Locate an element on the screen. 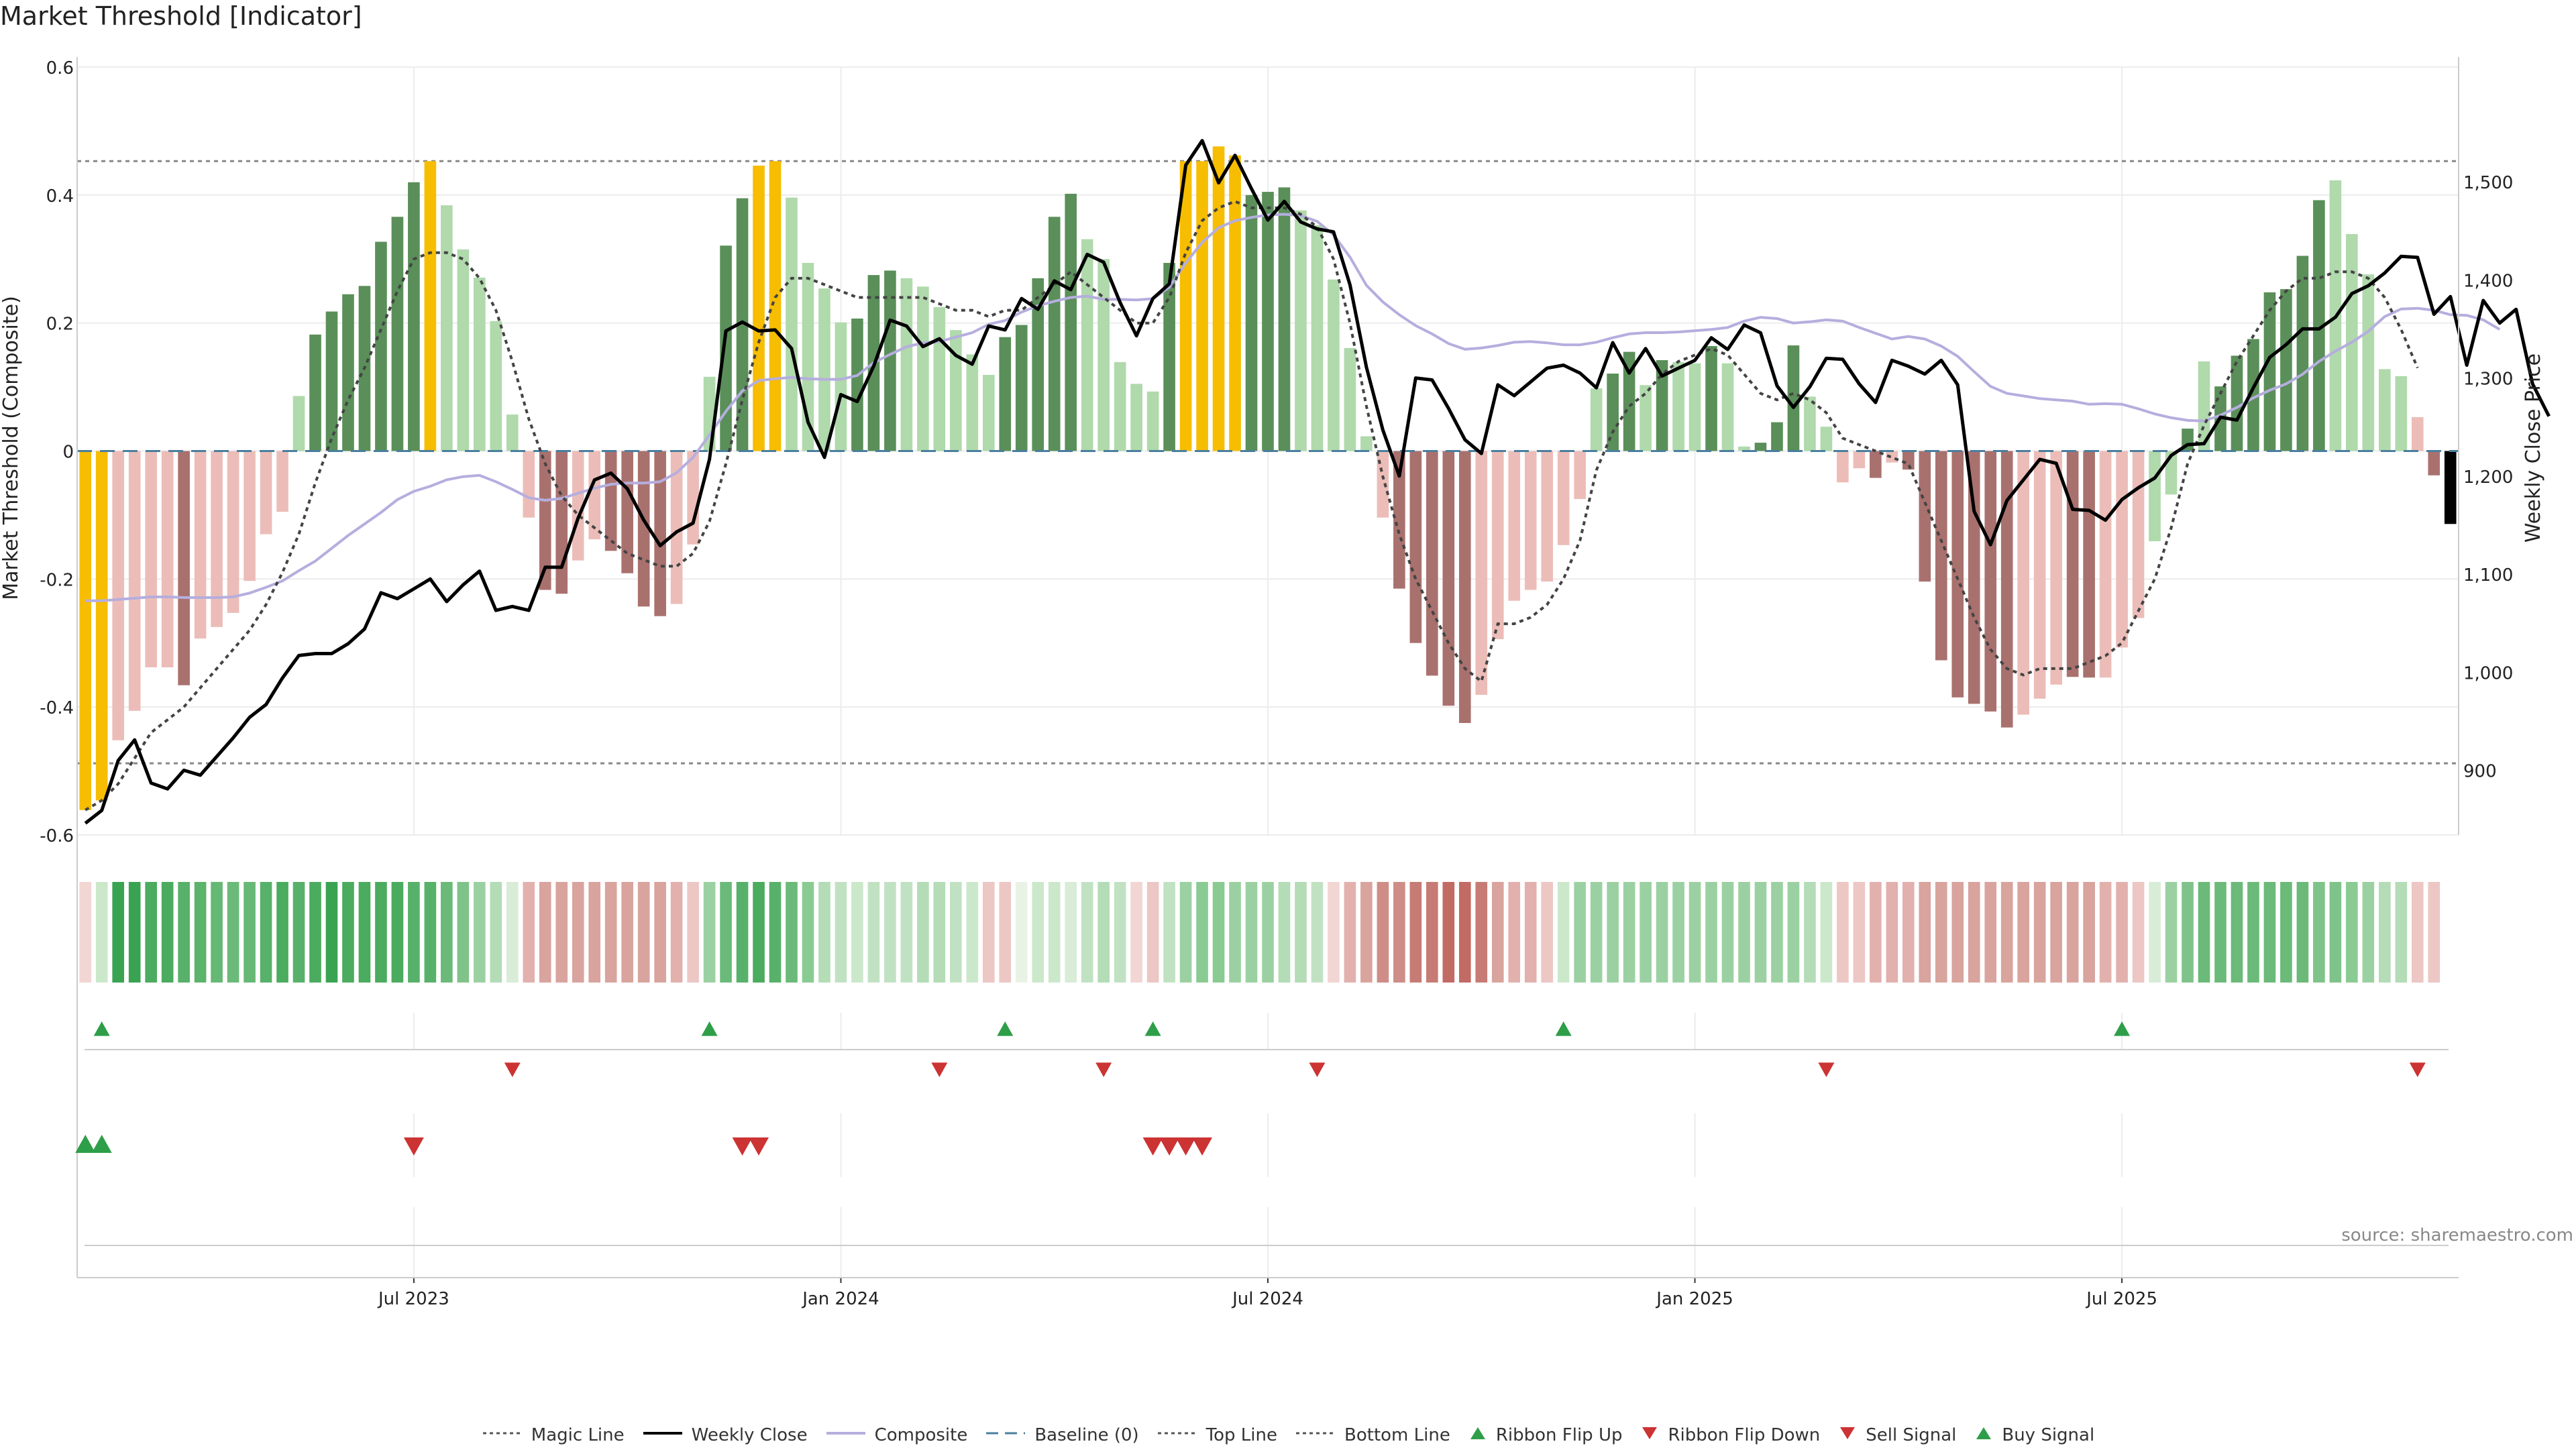  buy-signal-marker is located at coordinates (85, 1144).